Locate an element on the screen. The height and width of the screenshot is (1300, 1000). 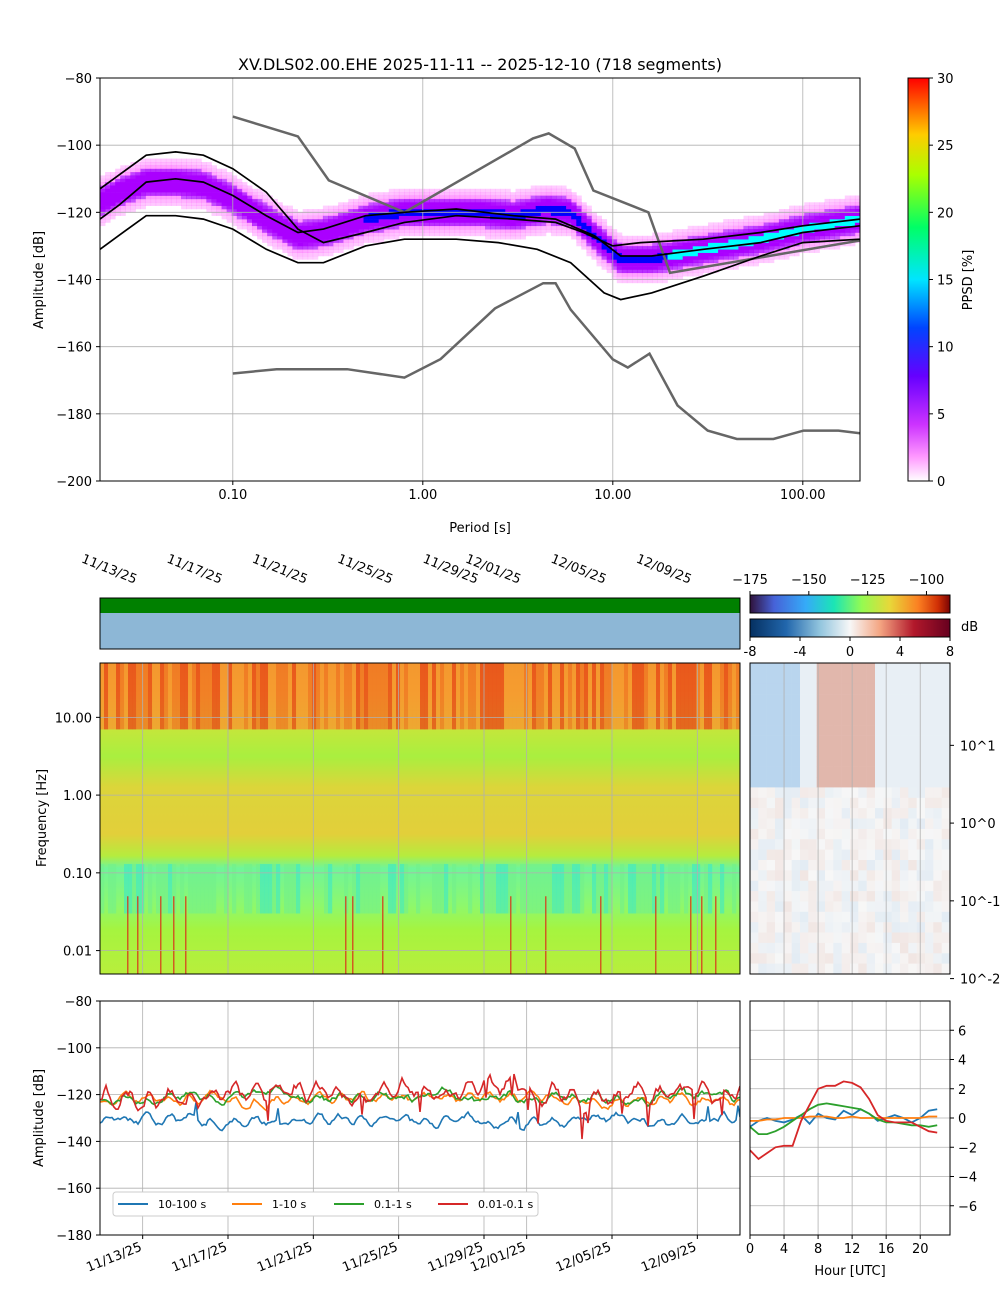
ppsd-x-tick-label: 10.00 is located at coordinates (612, 495).